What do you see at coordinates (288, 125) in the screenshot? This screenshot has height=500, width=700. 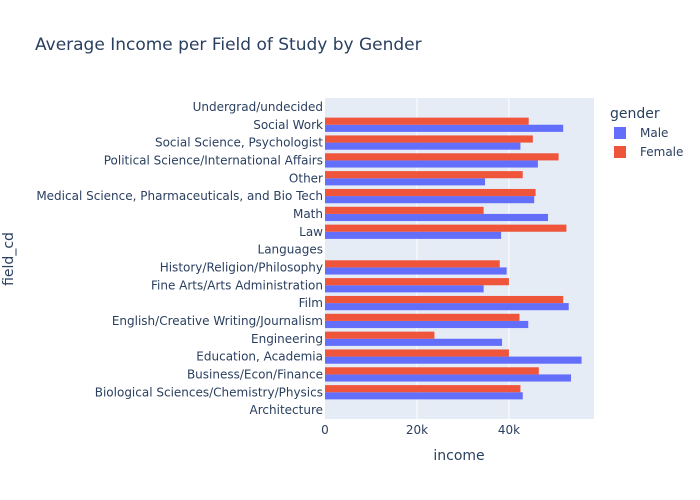 I see `y-tick-label: Social Work` at bounding box center [288, 125].